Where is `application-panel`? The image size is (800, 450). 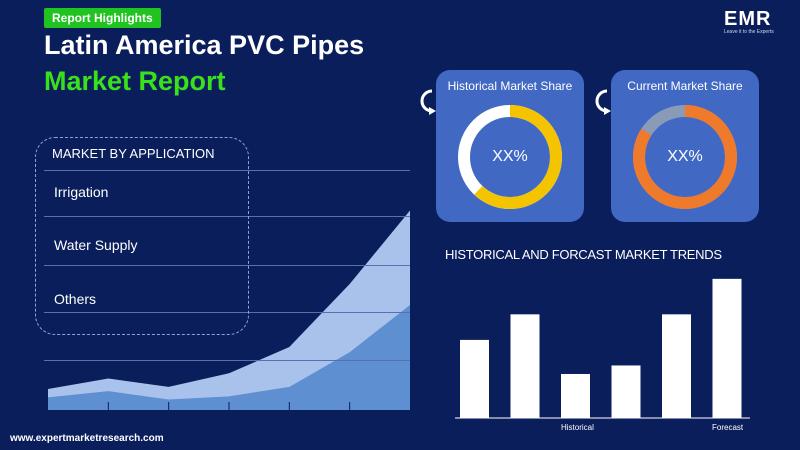
application-panel is located at coordinates (142, 236).